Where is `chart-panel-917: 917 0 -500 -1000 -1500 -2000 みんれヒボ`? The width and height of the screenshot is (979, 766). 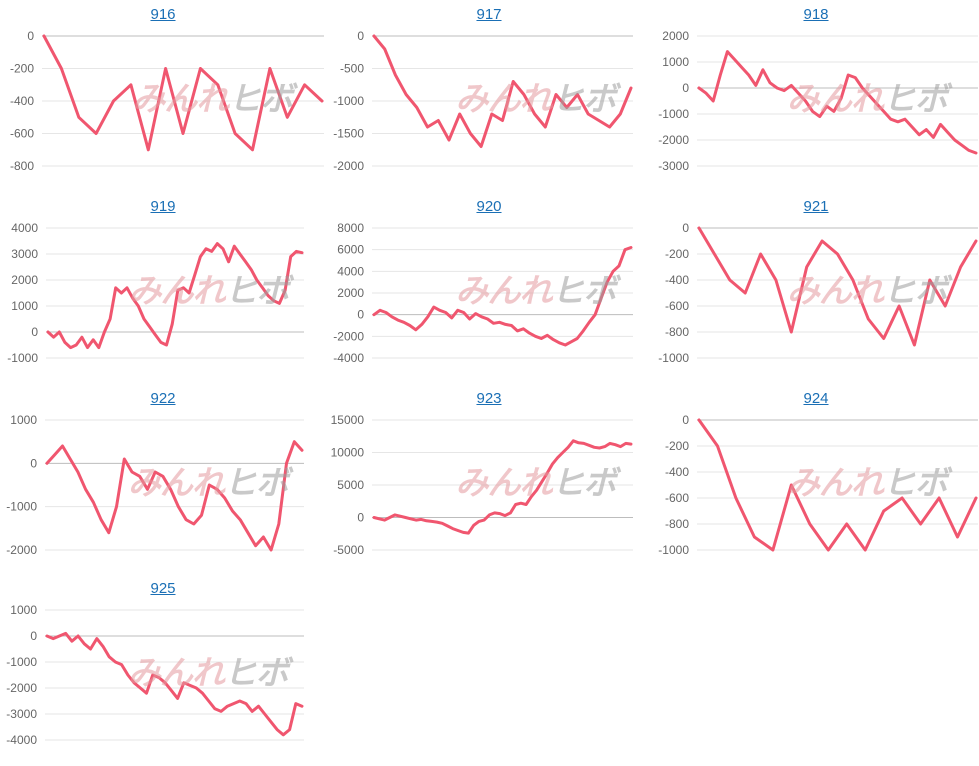 chart-panel-917: 917 0 -500 -1000 -1500 -2000 みんれヒボ is located at coordinates (489, 96).